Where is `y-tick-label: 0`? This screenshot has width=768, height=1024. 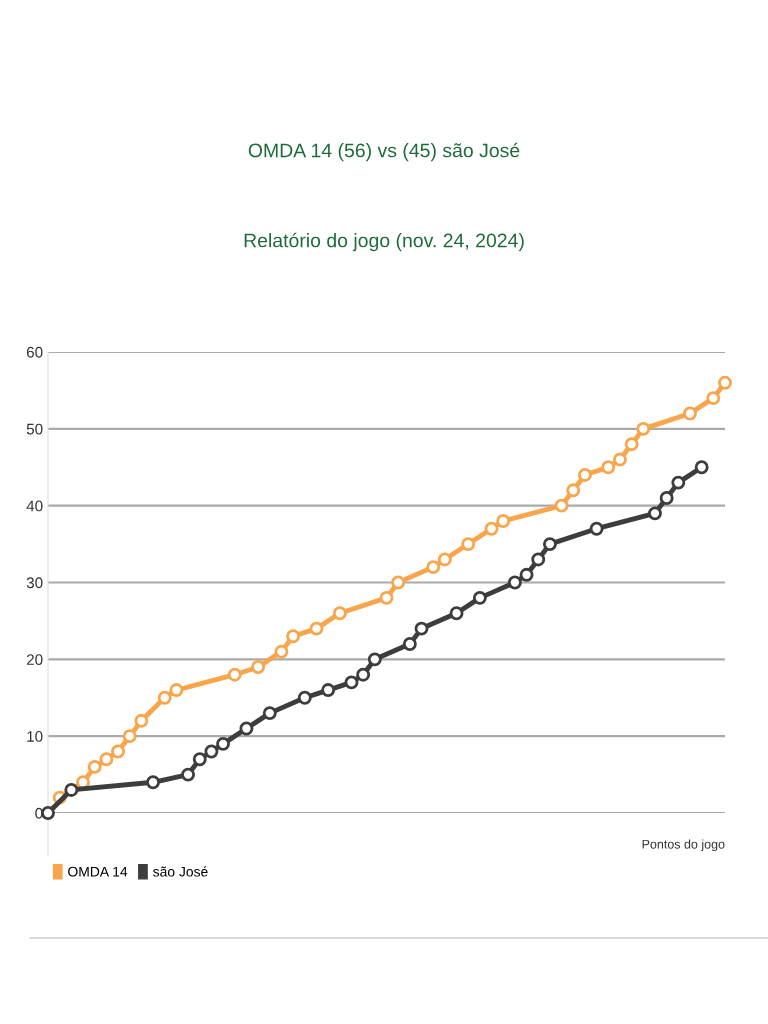 y-tick-label: 0 is located at coordinates (39, 813).